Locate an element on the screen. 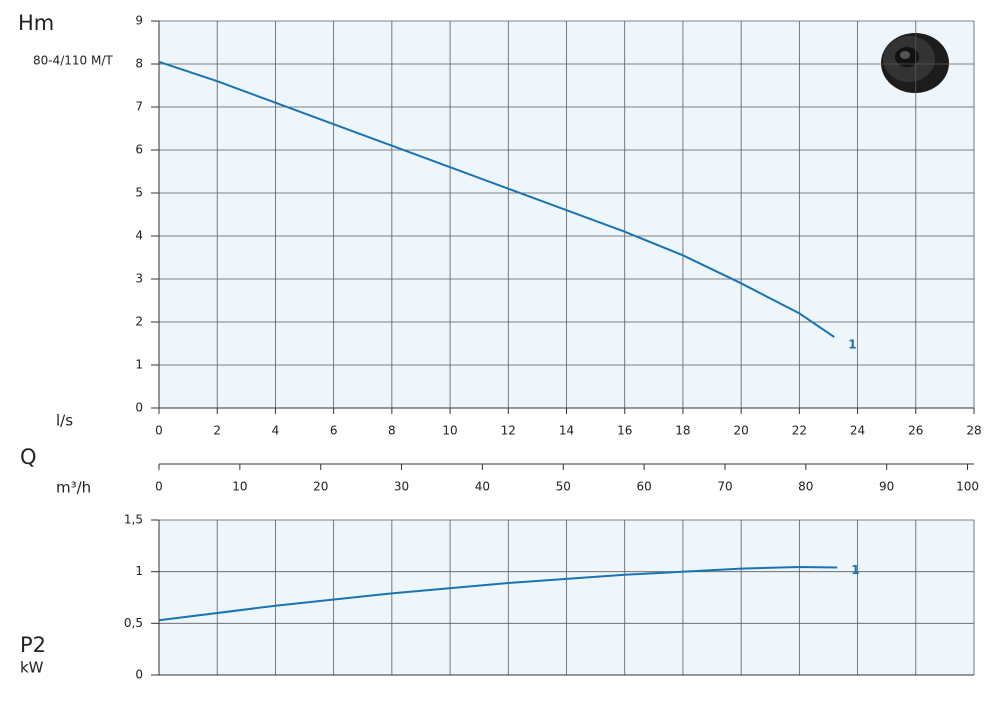 This screenshot has width=1006, height=713. y-tick-label: 0,5 is located at coordinates (133, 623).